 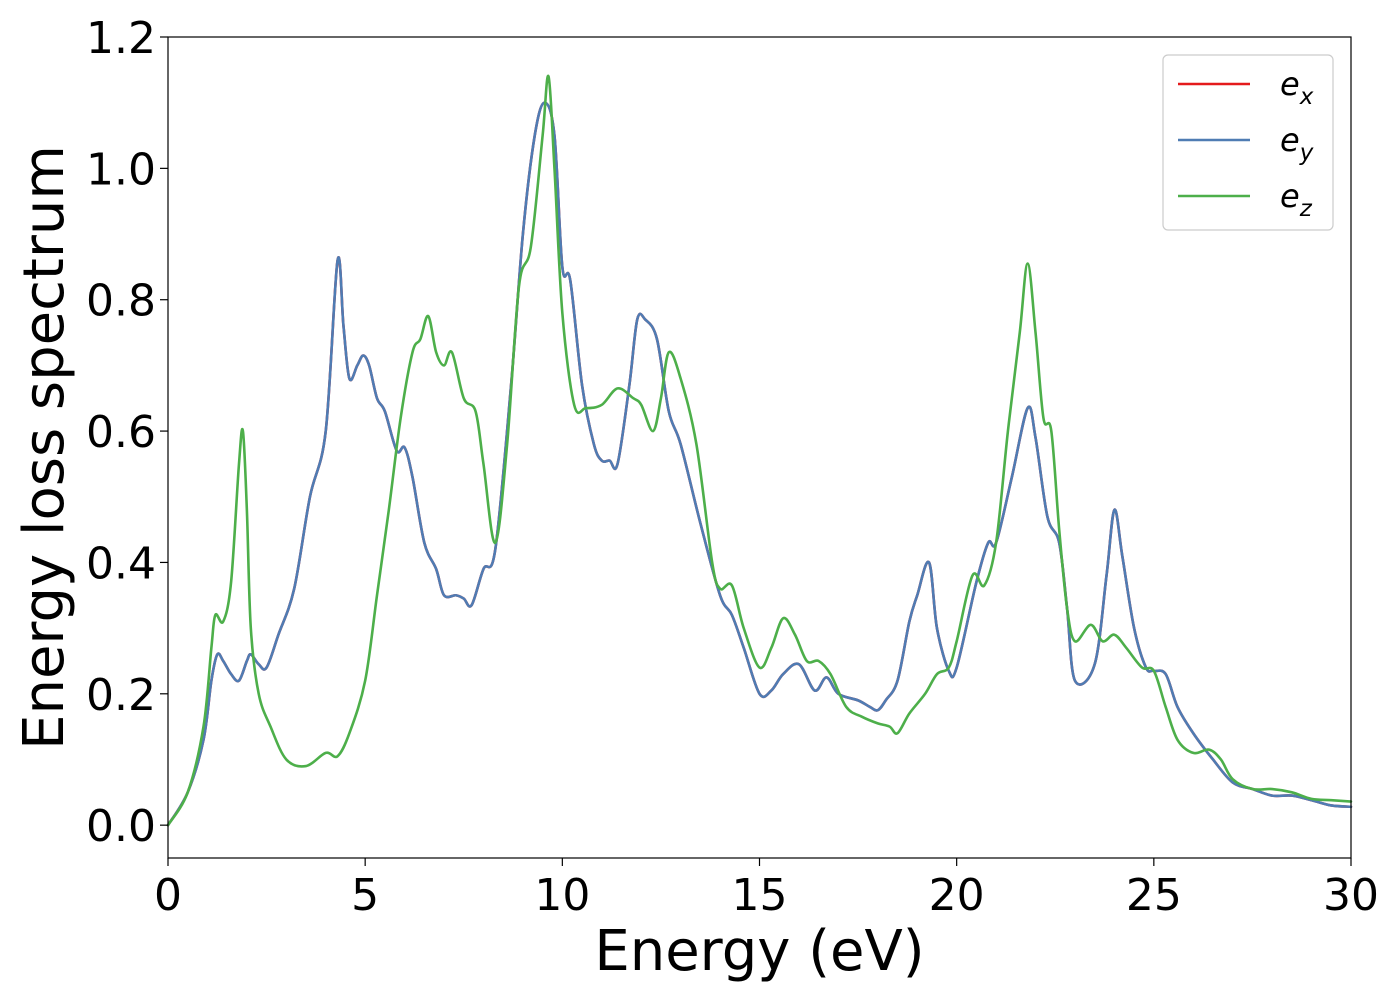 What do you see at coordinates (168, 895) in the screenshot?
I see `x-tick-label: 0` at bounding box center [168, 895].